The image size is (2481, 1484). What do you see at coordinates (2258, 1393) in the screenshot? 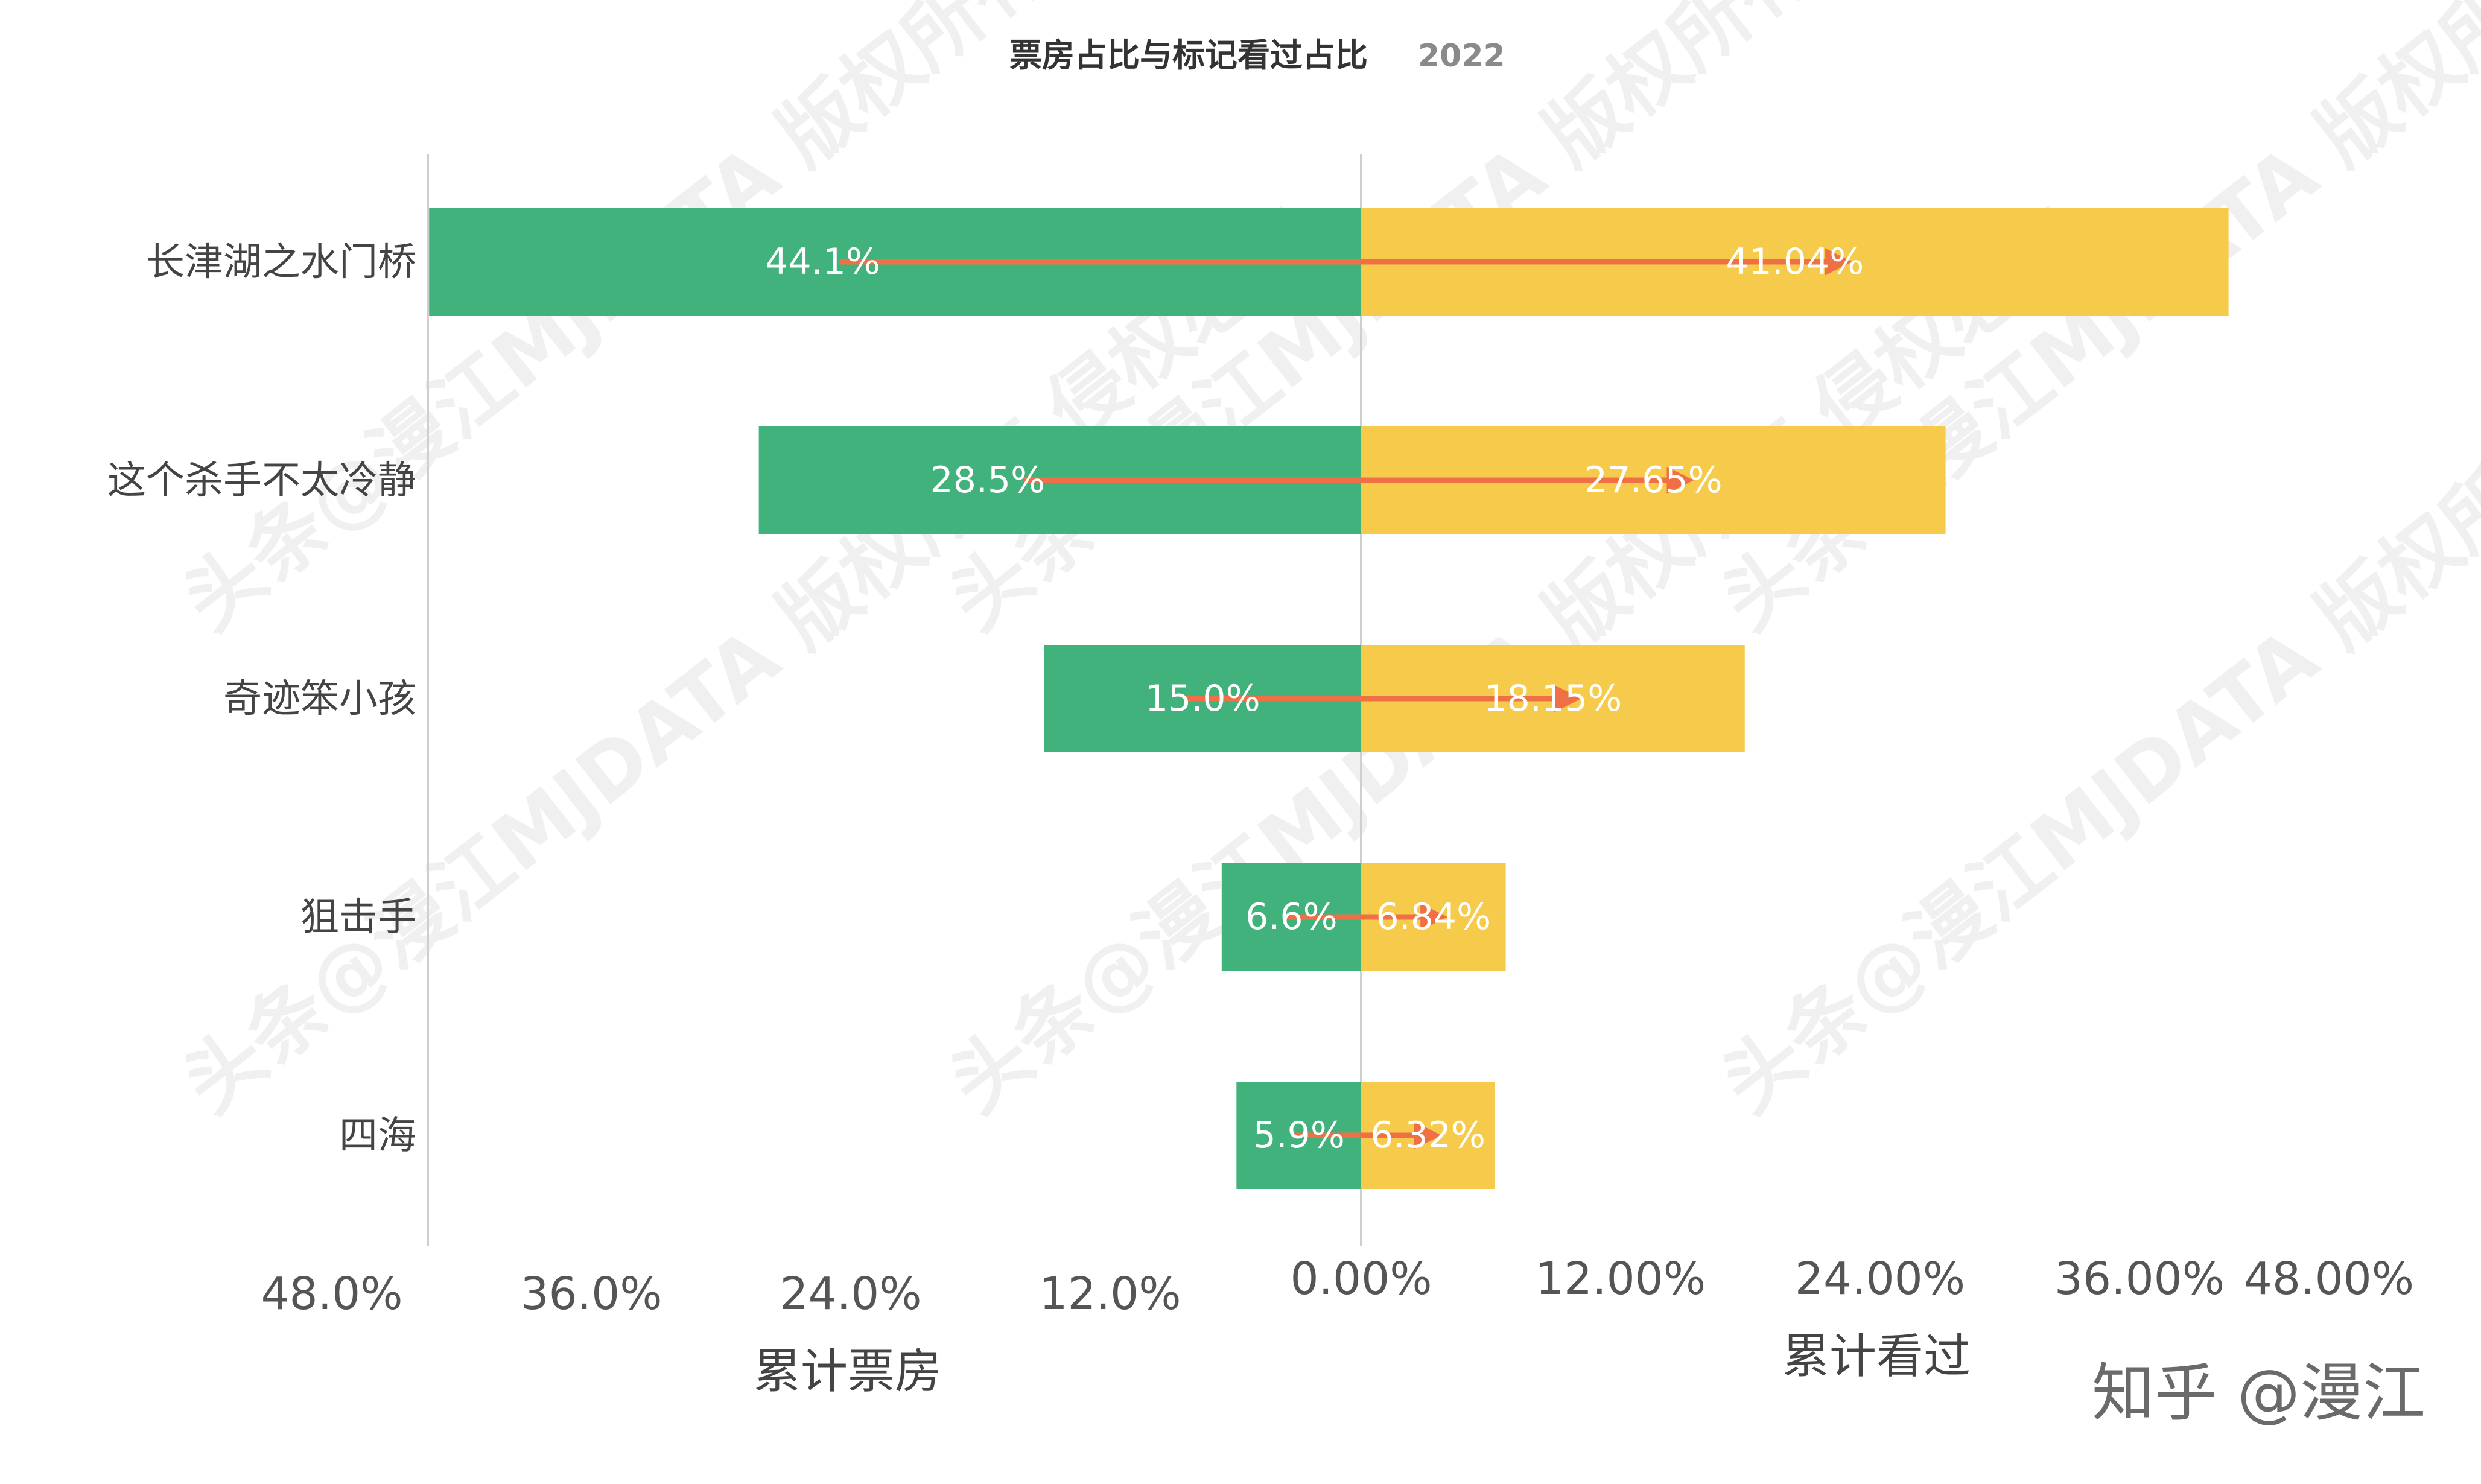
I see `credit-text: 知乎 @漫江` at bounding box center [2258, 1393].